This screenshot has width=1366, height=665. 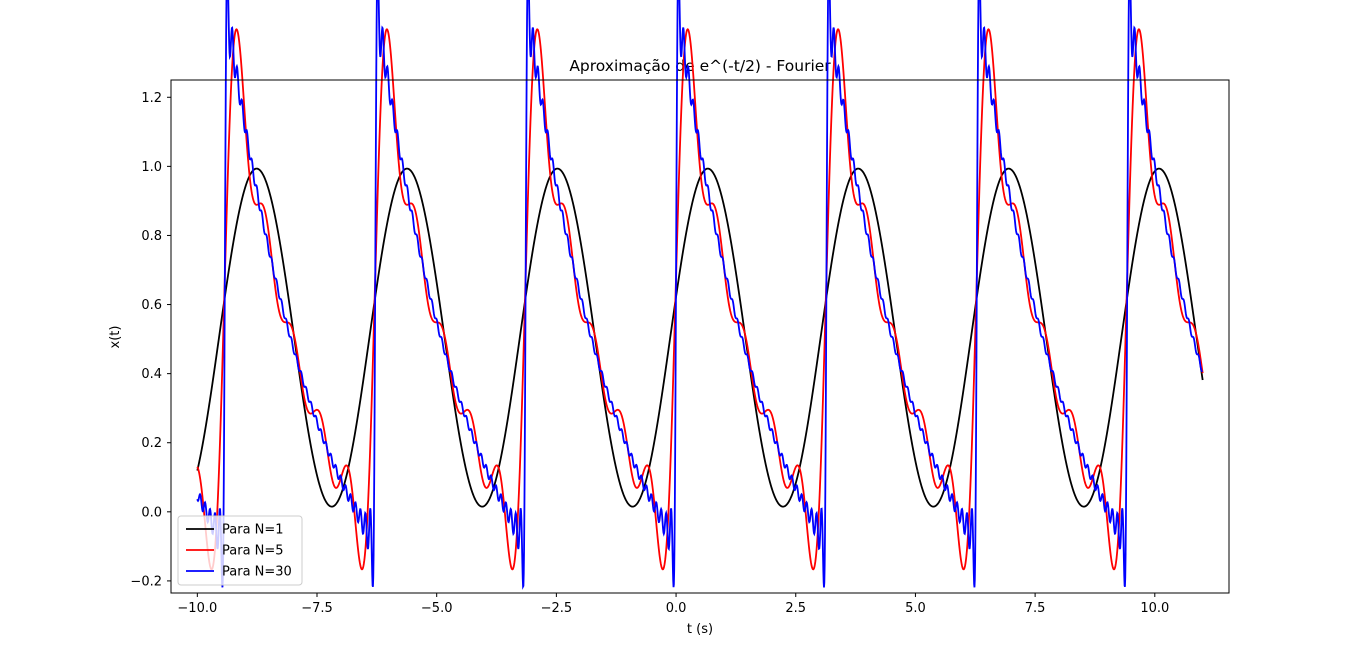 What do you see at coordinates (915, 608) in the screenshot?
I see `x-tick-label: 5.0` at bounding box center [915, 608].